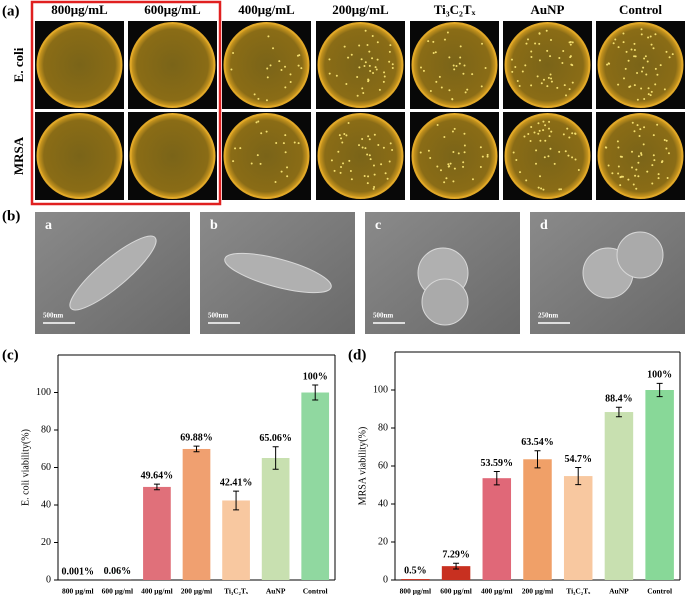 Image resolution: width=685 pixels, height=602 pixels. What do you see at coordinates (10, 355) in the screenshot?
I see `panel-label: (c)` at bounding box center [10, 355].